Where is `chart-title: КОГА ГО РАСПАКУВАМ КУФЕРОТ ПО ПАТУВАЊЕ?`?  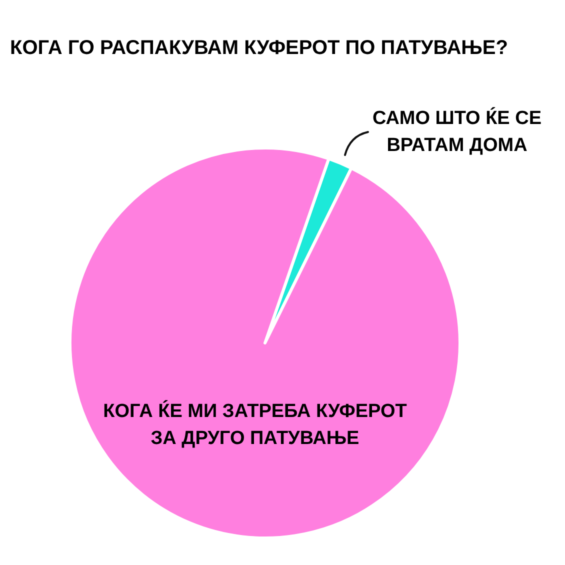 chart-title: КОГА ГО РАСПАКУВАМ КУФЕРОТ ПО ПАТУВАЊЕ? is located at coordinates (259, 48).